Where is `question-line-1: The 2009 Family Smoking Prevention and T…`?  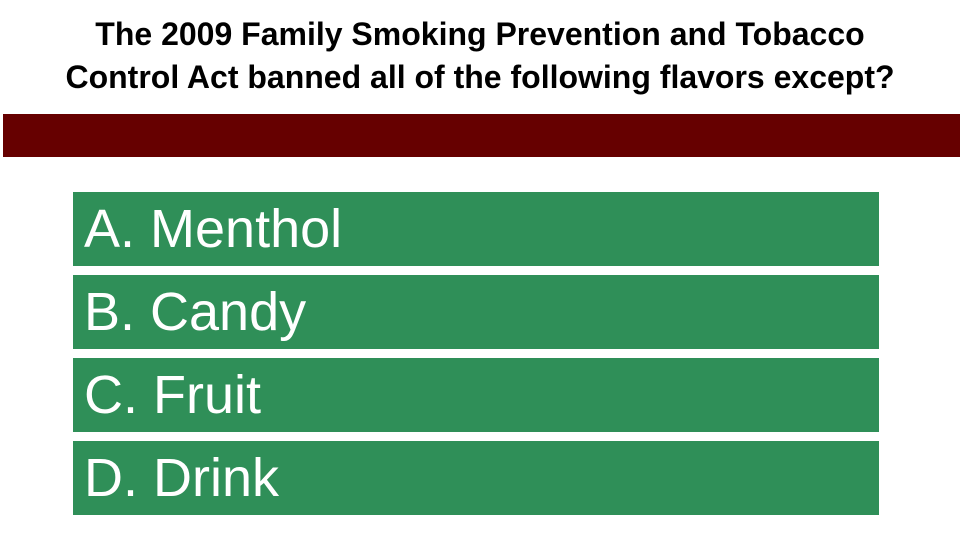
question-line-1: The 2009 Family Smoking Prevention and T… is located at coordinates (480, 34).